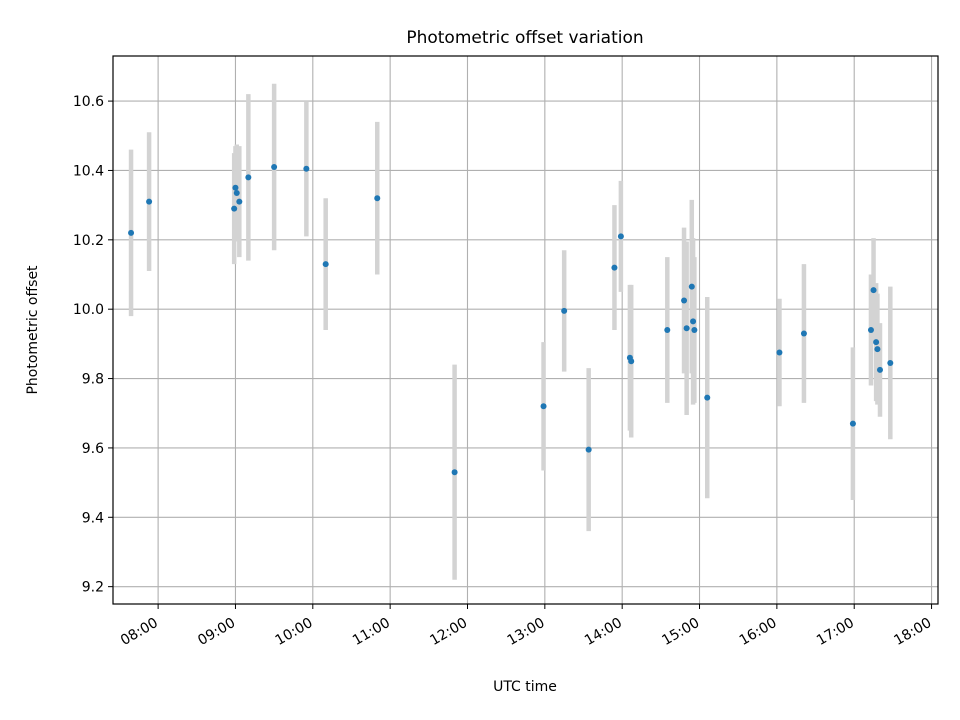  Describe the element at coordinates (88, 171) in the screenshot. I see `y-tick-label: 10.4` at that location.